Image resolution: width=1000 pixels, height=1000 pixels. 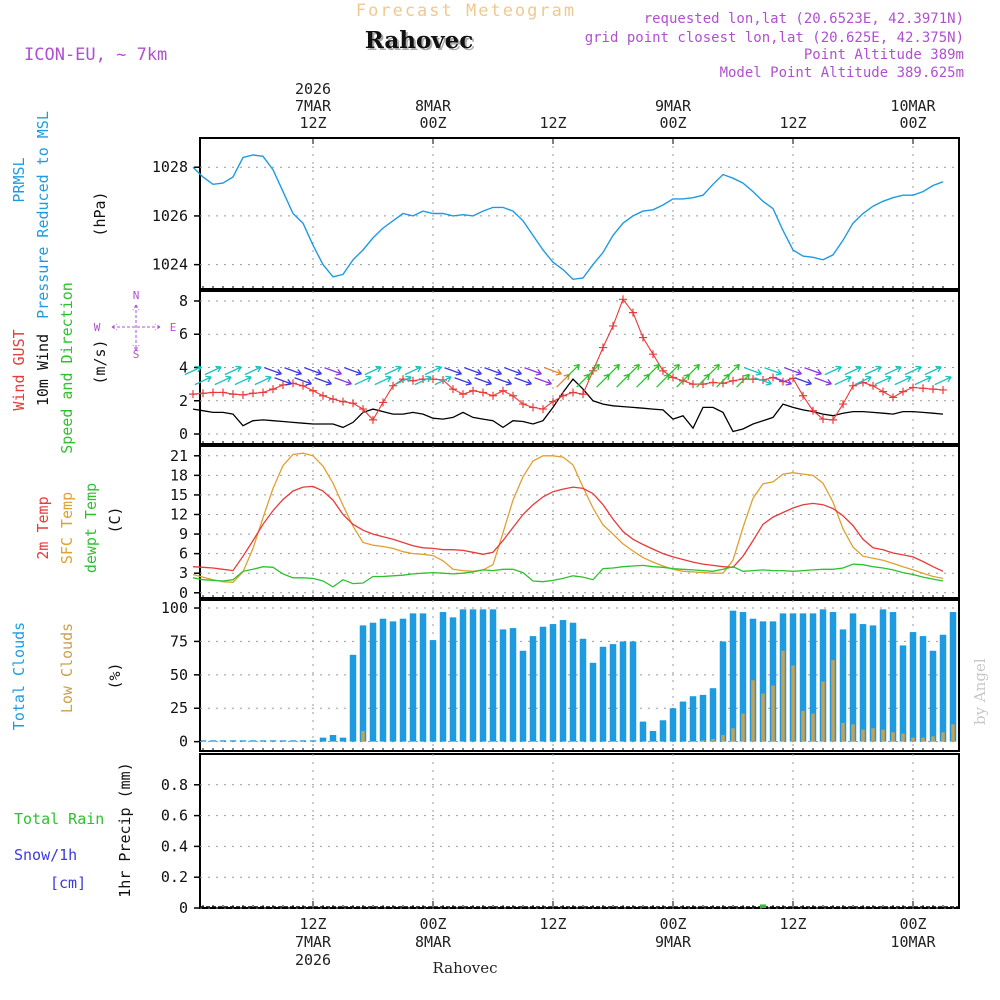 I want to click on y-tick-label: 18, so click(x=179, y=475).